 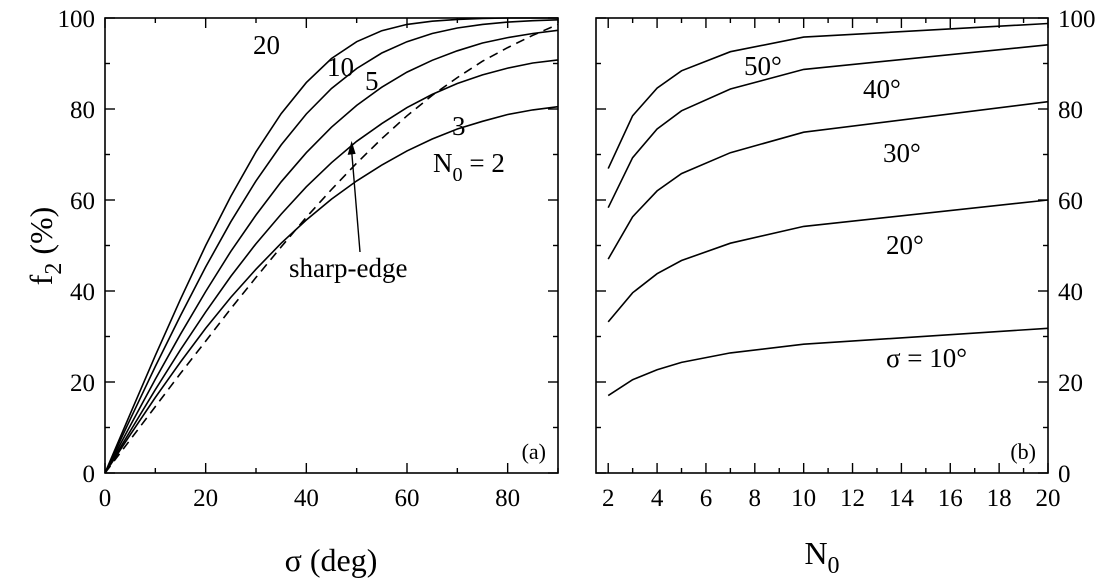 I want to click on x-tick-label: 8, so click(x=755, y=498).